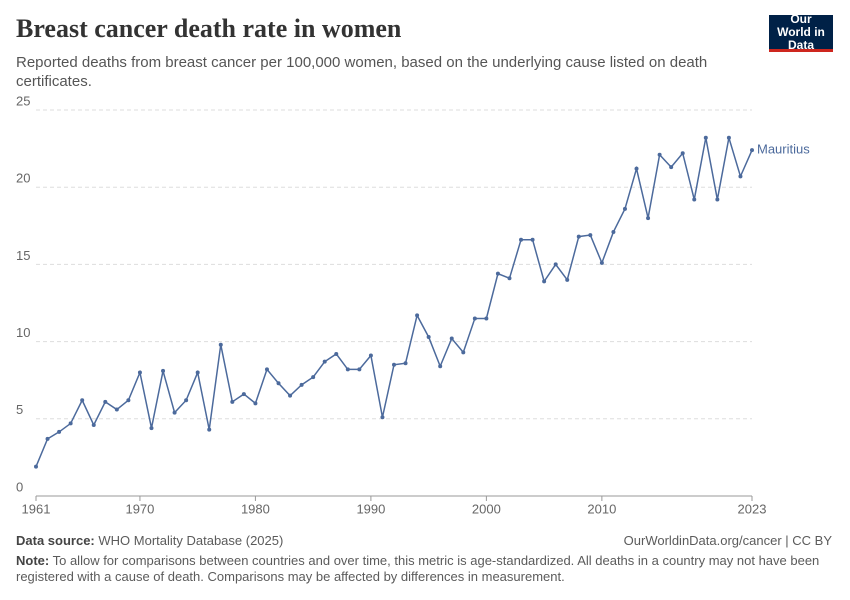  I want to click on logo: Our World in Data, so click(801, 32).